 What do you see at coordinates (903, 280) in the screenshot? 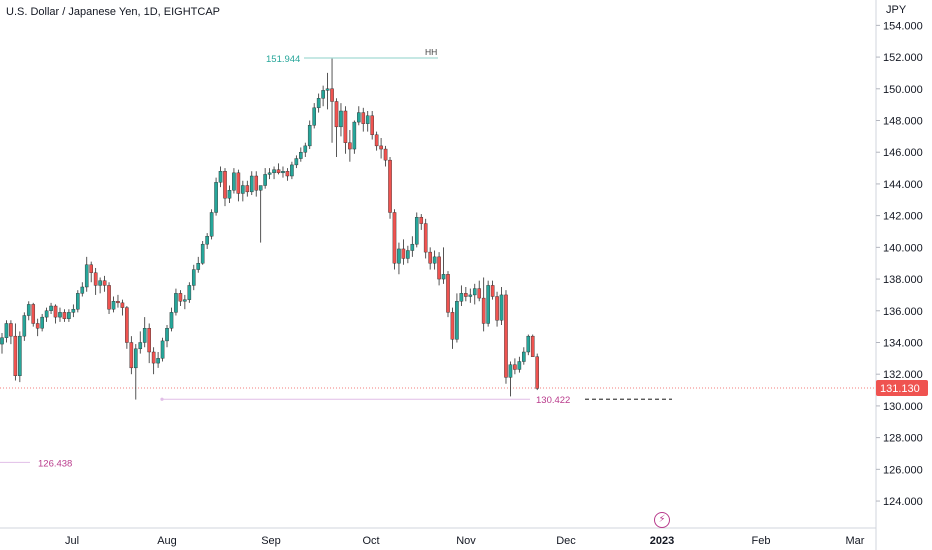
I see `y-tick-label: 138.000` at bounding box center [903, 280].